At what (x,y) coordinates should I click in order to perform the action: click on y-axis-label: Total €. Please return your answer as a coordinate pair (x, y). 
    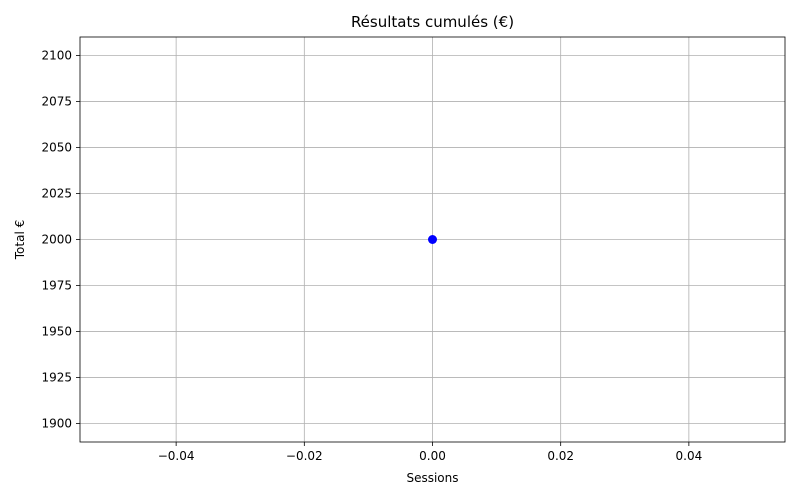
    Looking at the image, I should click on (20, 240).